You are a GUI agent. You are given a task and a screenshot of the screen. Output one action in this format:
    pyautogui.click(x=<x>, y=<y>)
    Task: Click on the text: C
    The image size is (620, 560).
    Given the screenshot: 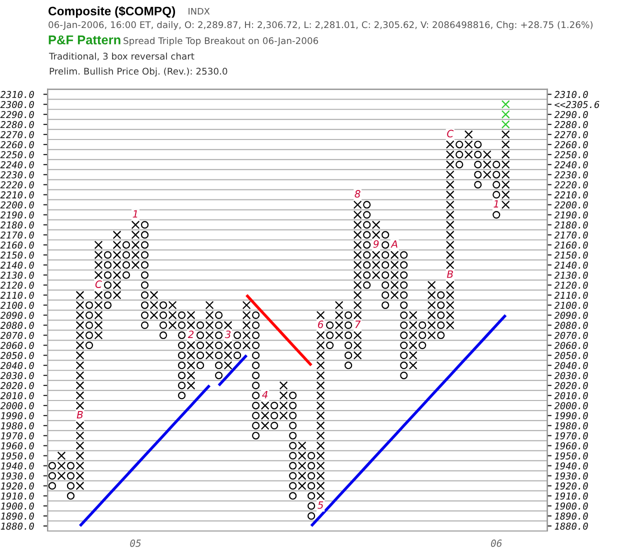 What is the action you would take?
    pyautogui.click(x=450, y=134)
    